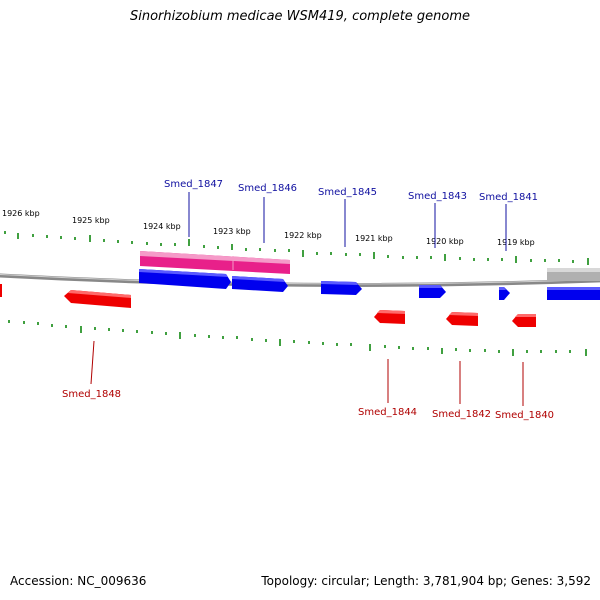 This screenshot has width=600, height=600. Describe the element at coordinates (297, 338) in the screenshot. I see `reverse-tick-row` at that location.